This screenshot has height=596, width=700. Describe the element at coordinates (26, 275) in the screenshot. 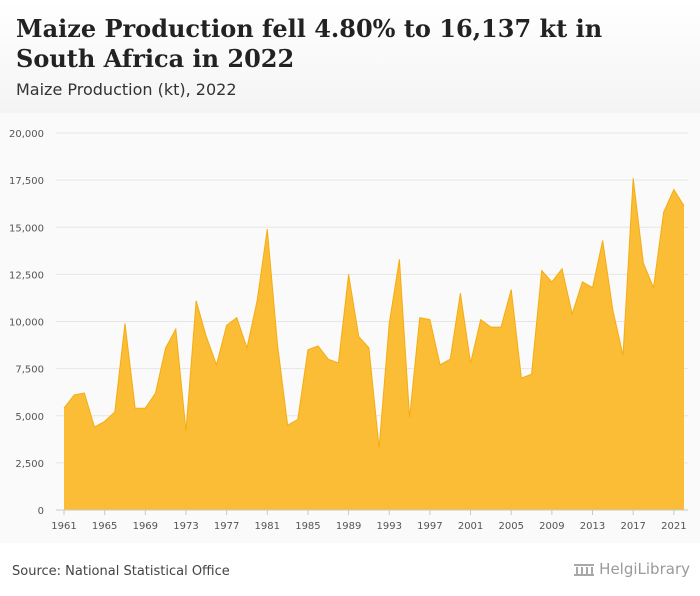

I see `y-tick-label: 12,500` at that location.